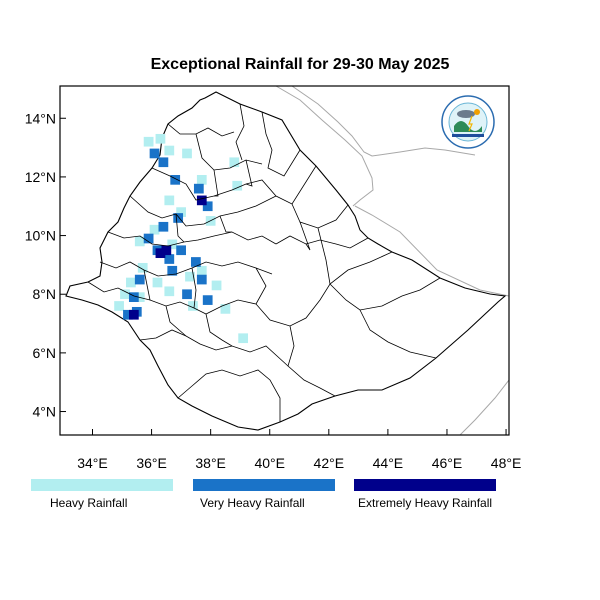 The height and width of the screenshot is (600, 600). What do you see at coordinates (45, 353) in the screenshot?
I see `y-tick-label: 6°N` at bounding box center [45, 353].